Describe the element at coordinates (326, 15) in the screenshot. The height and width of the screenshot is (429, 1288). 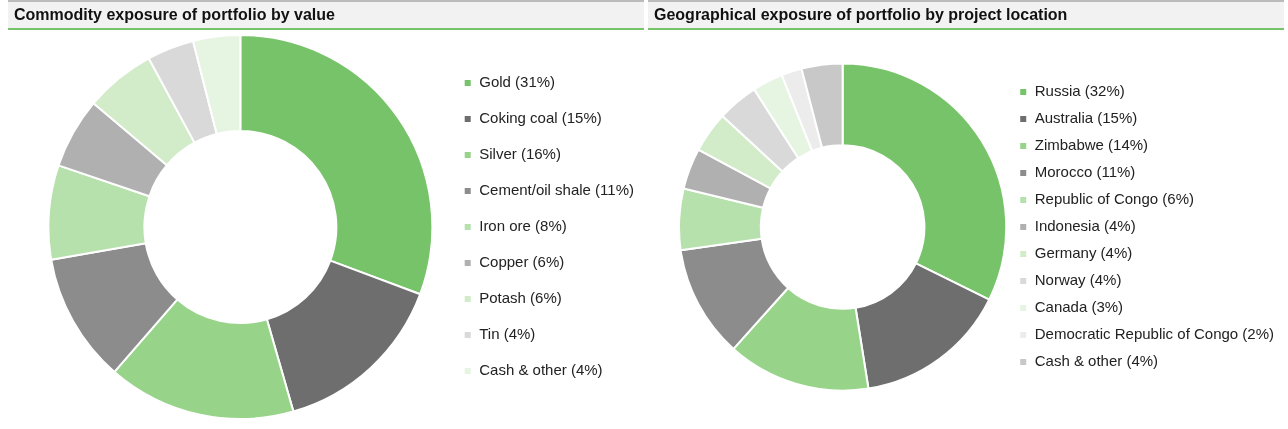
I see `chart-title: Commodity exposure of portfolio by value` at that location.